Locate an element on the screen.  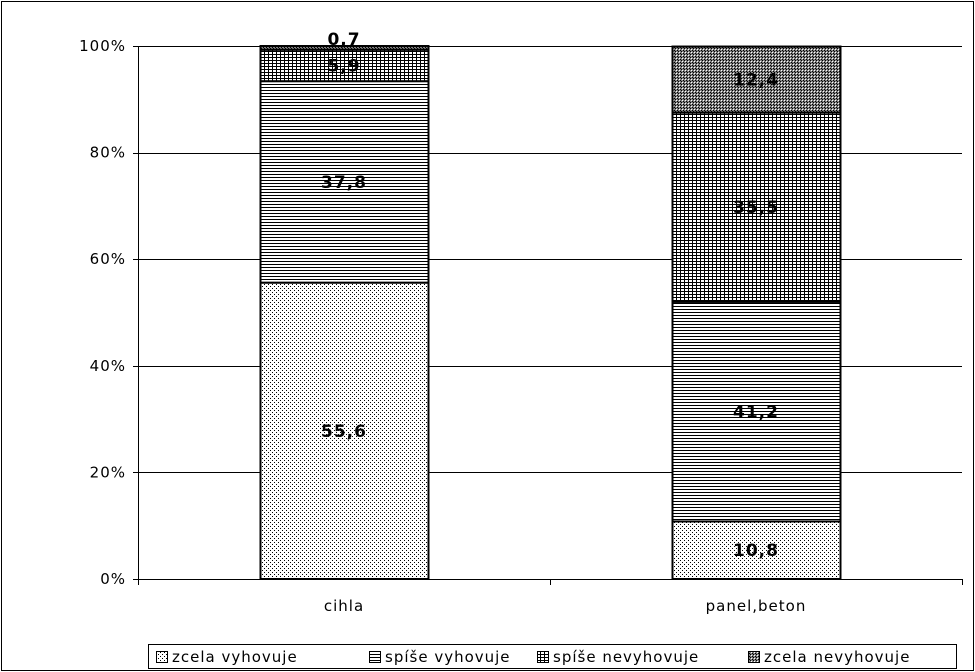
x-axis-categories: cihla panel,beton is located at coordinates (565, 606).